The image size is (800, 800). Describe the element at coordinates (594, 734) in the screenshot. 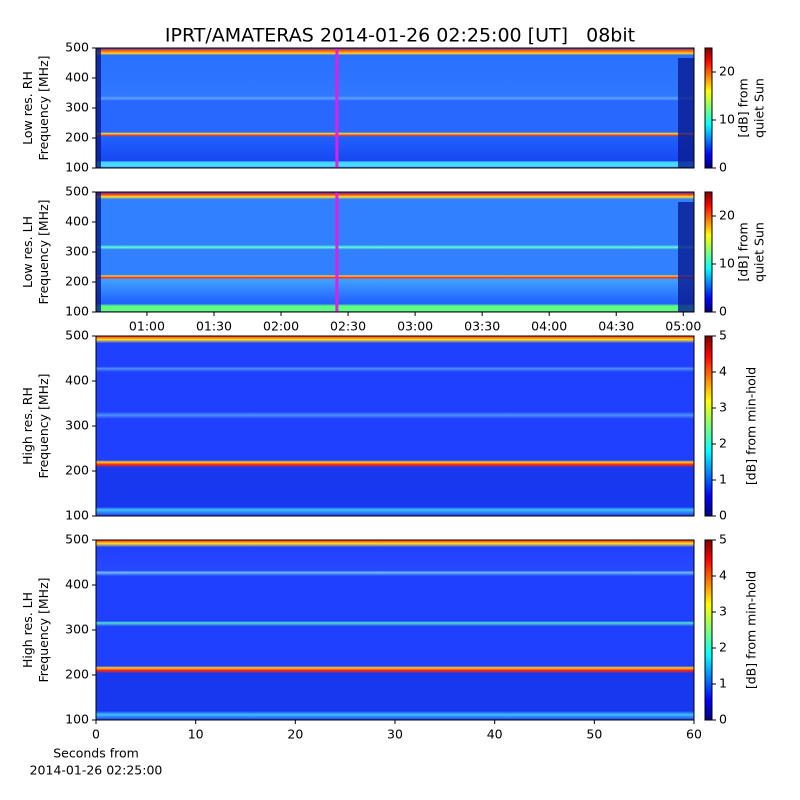

I see `x-tick-label: 50` at that location.